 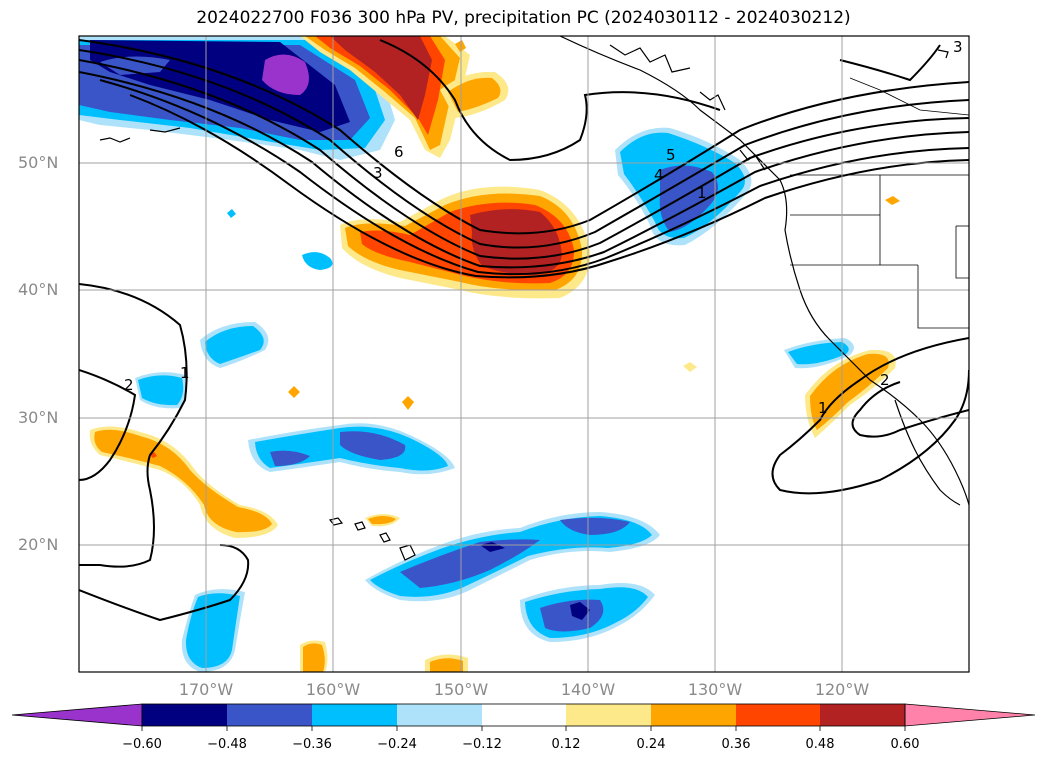 What do you see at coordinates (588, 689) in the screenshot?
I see `lon-label: 140°W` at bounding box center [588, 689].